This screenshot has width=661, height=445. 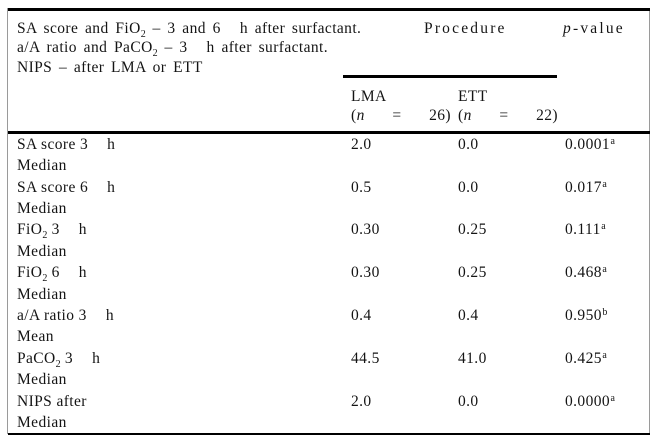 What do you see at coordinates (583, 315) in the screenshot?
I see `text-segment: 0.950` at bounding box center [583, 315].